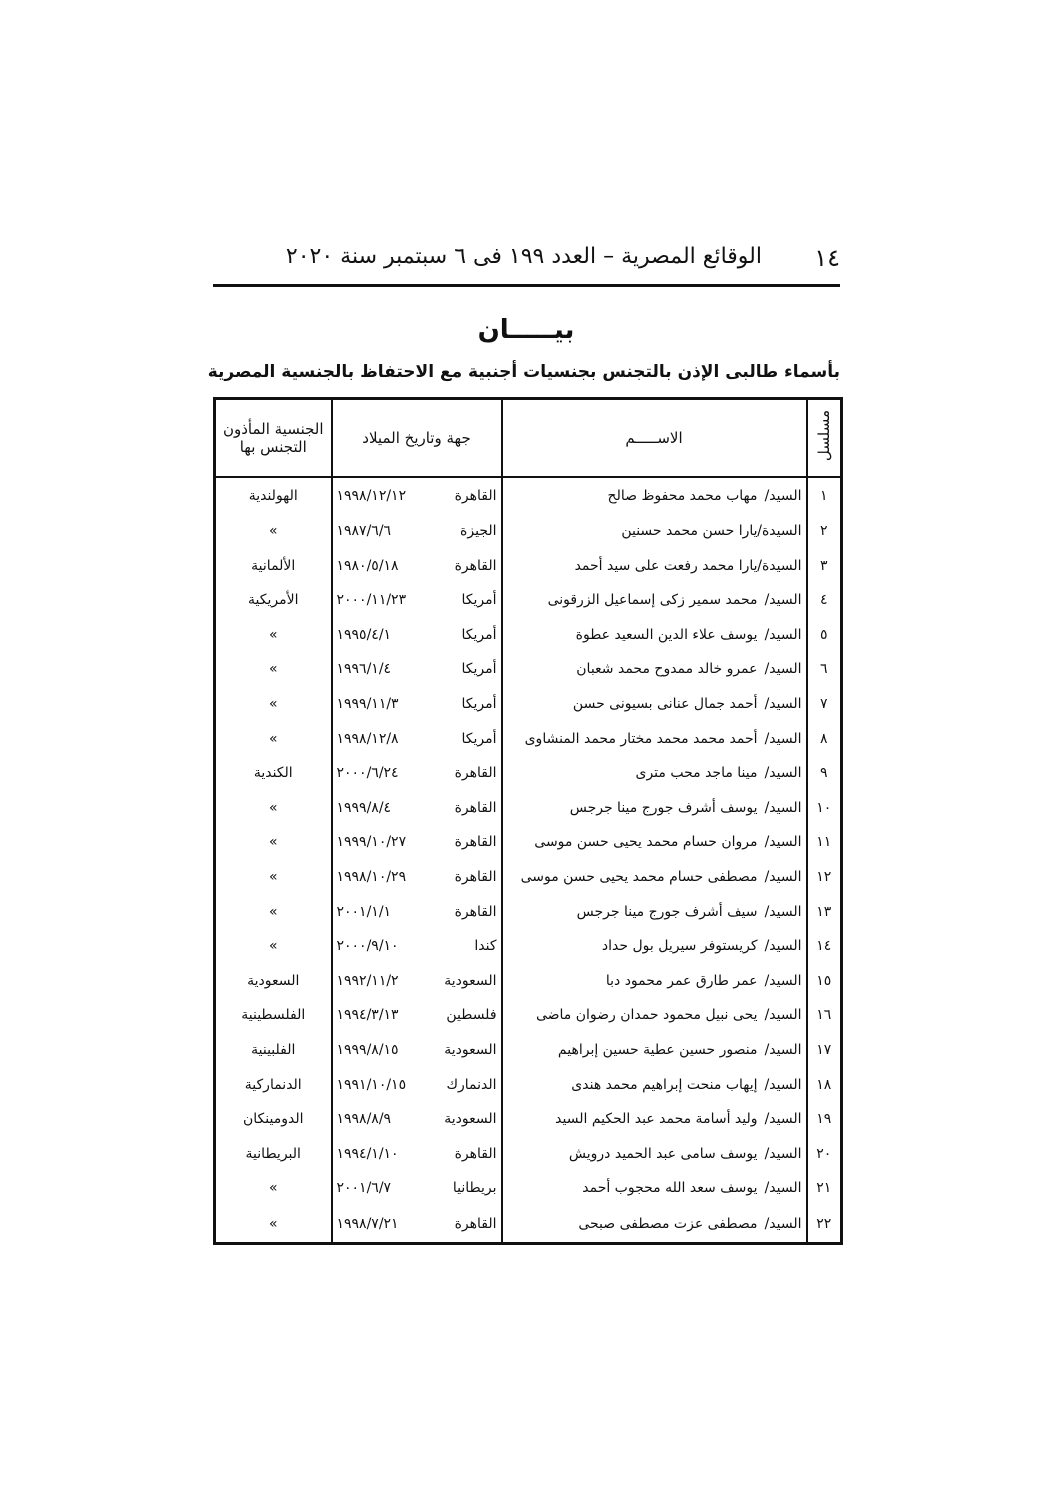 The image size is (1052, 1490). What do you see at coordinates (664, 1084) in the screenshot?
I see `person-name: إيهاب منحت إبراهيم محمد هندى` at bounding box center [664, 1084].